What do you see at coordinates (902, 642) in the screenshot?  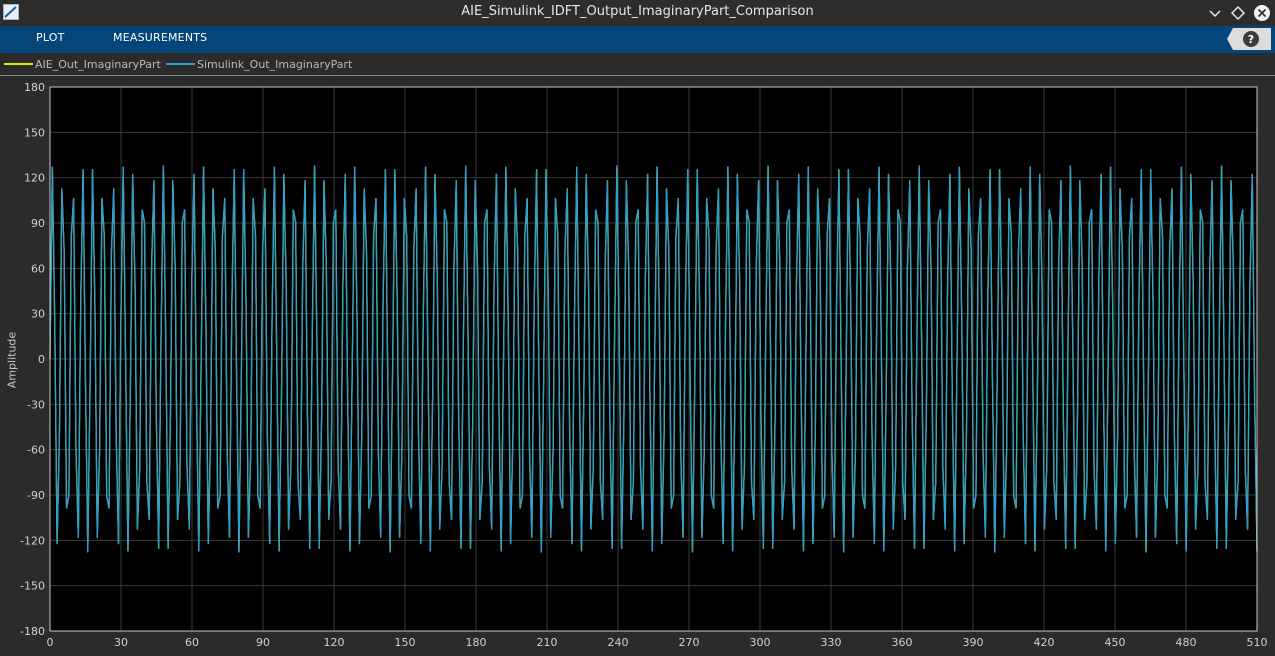 I see `x-tick-label: 360` at bounding box center [902, 642].